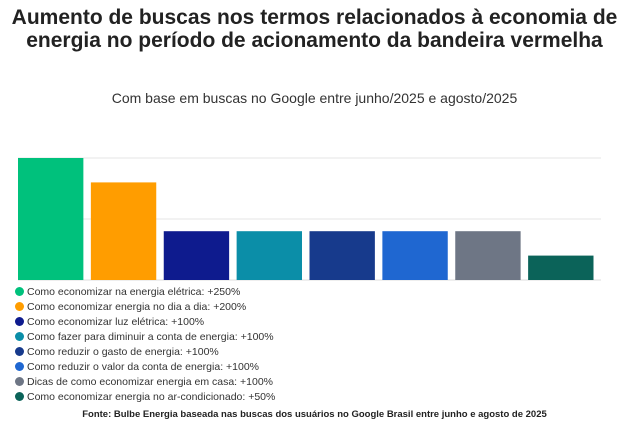 This screenshot has width=629, height=432. What do you see at coordinates (116, 321) in the screenshot?
I see `legend-label-3: Como economizar luz elétrica: +100%` at bounding box center [116, 321].